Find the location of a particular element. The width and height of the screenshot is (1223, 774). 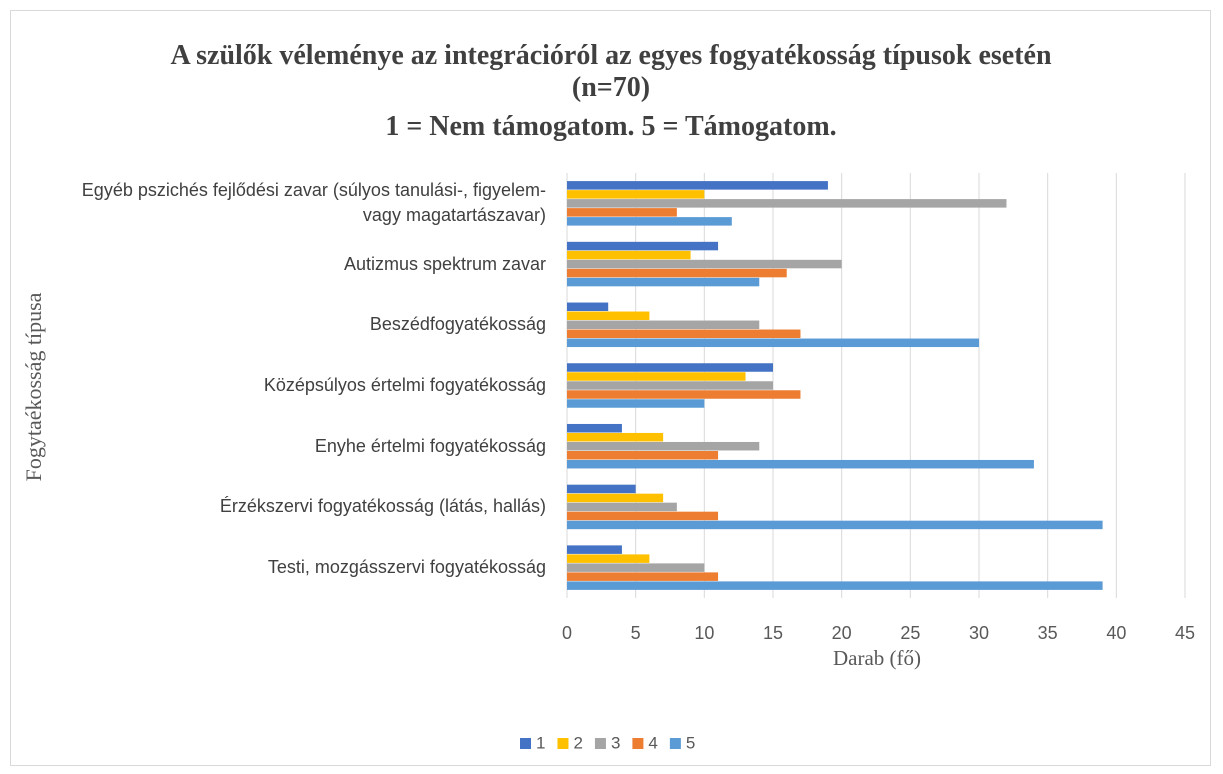

y-axis-label: Fogytaékosság típusa is located at coordinates (33, 386).